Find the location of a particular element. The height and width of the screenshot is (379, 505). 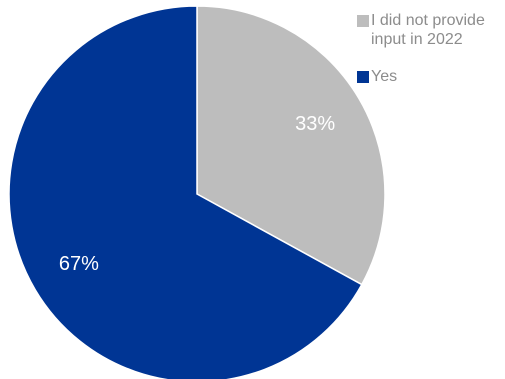

legend-item-no-input: I did not provide input in 2022 is located at coordinates (430, 30).